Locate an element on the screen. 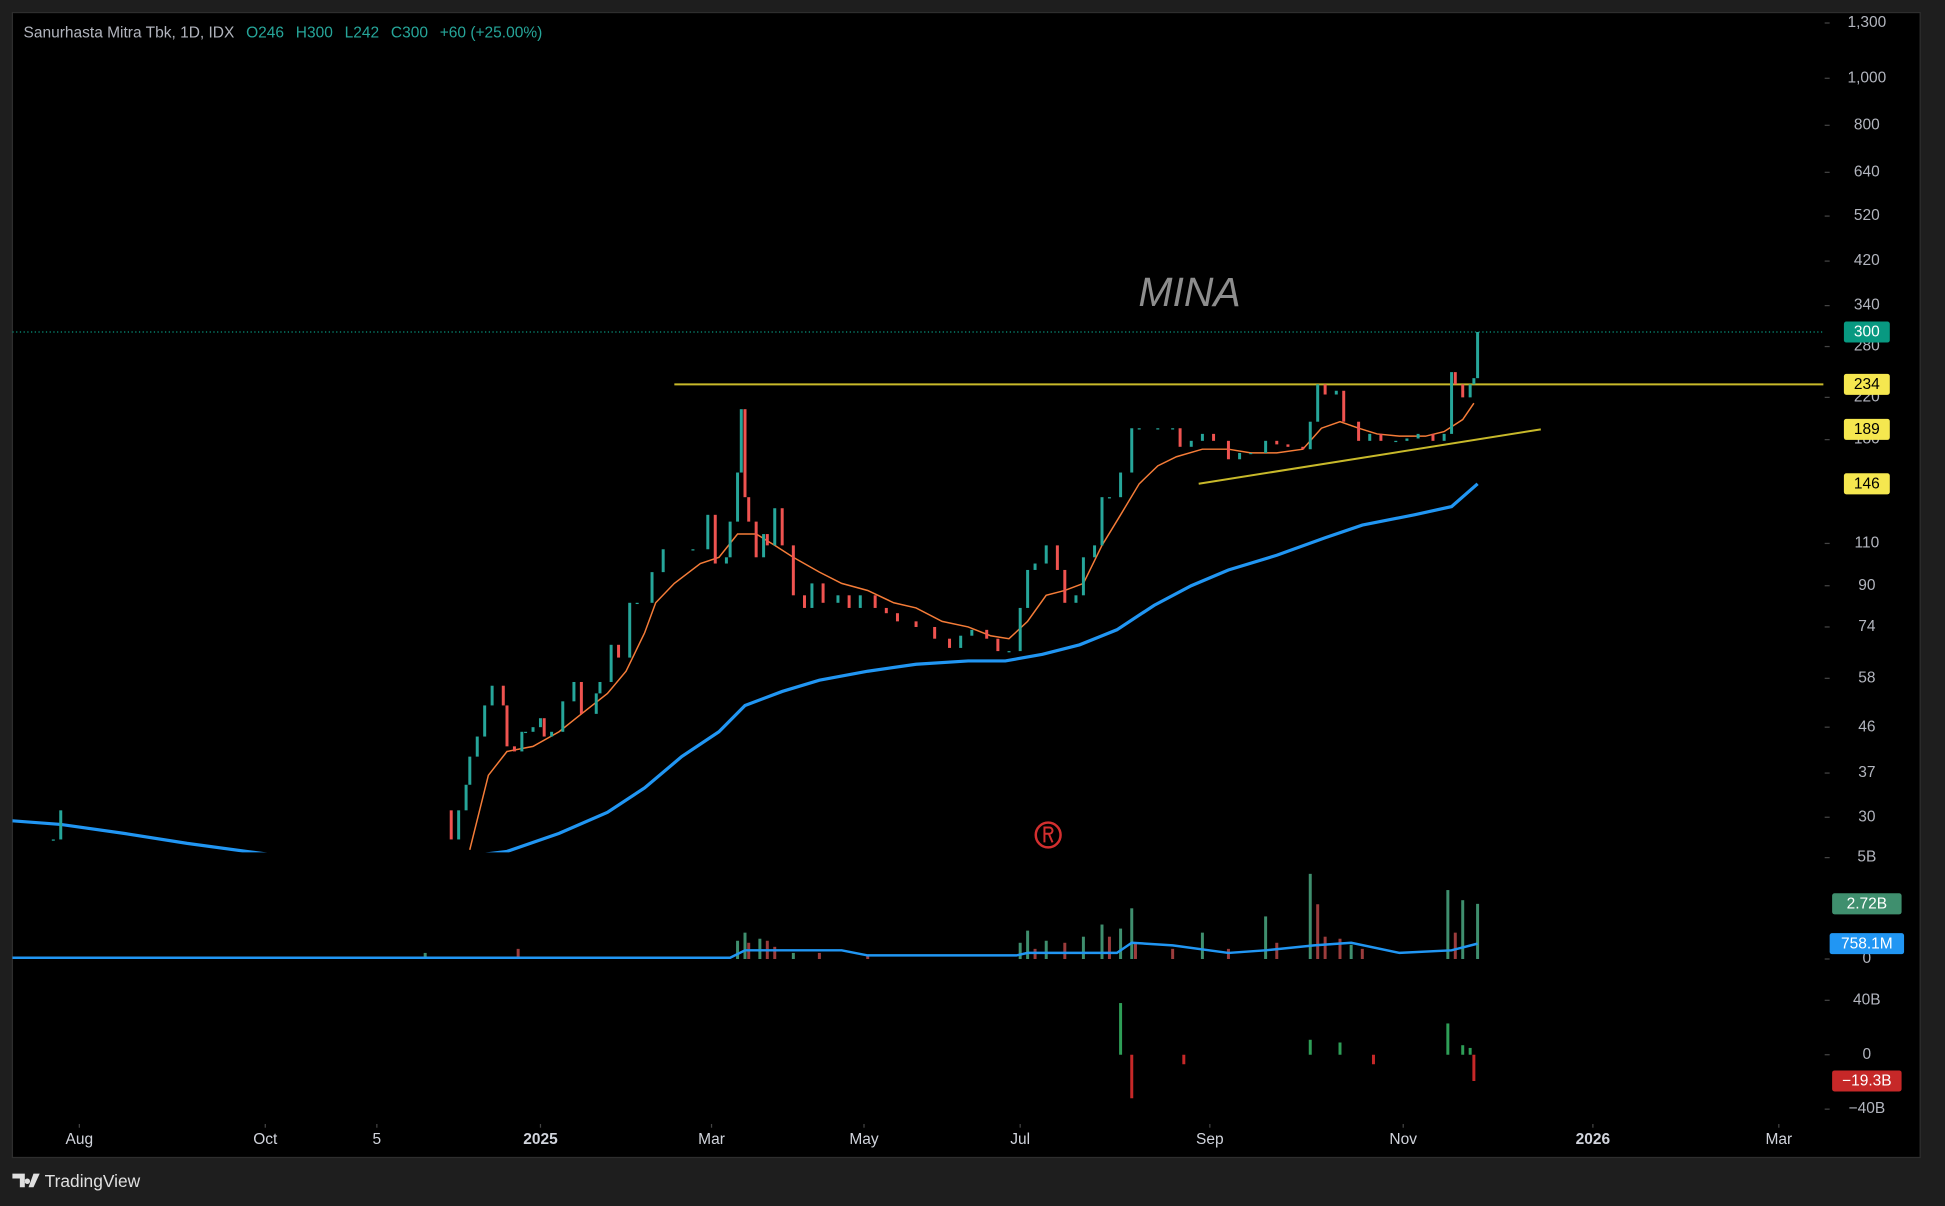 The image size is (1945, 1206). price-label: 189 is located at coordinates (1867, 429).